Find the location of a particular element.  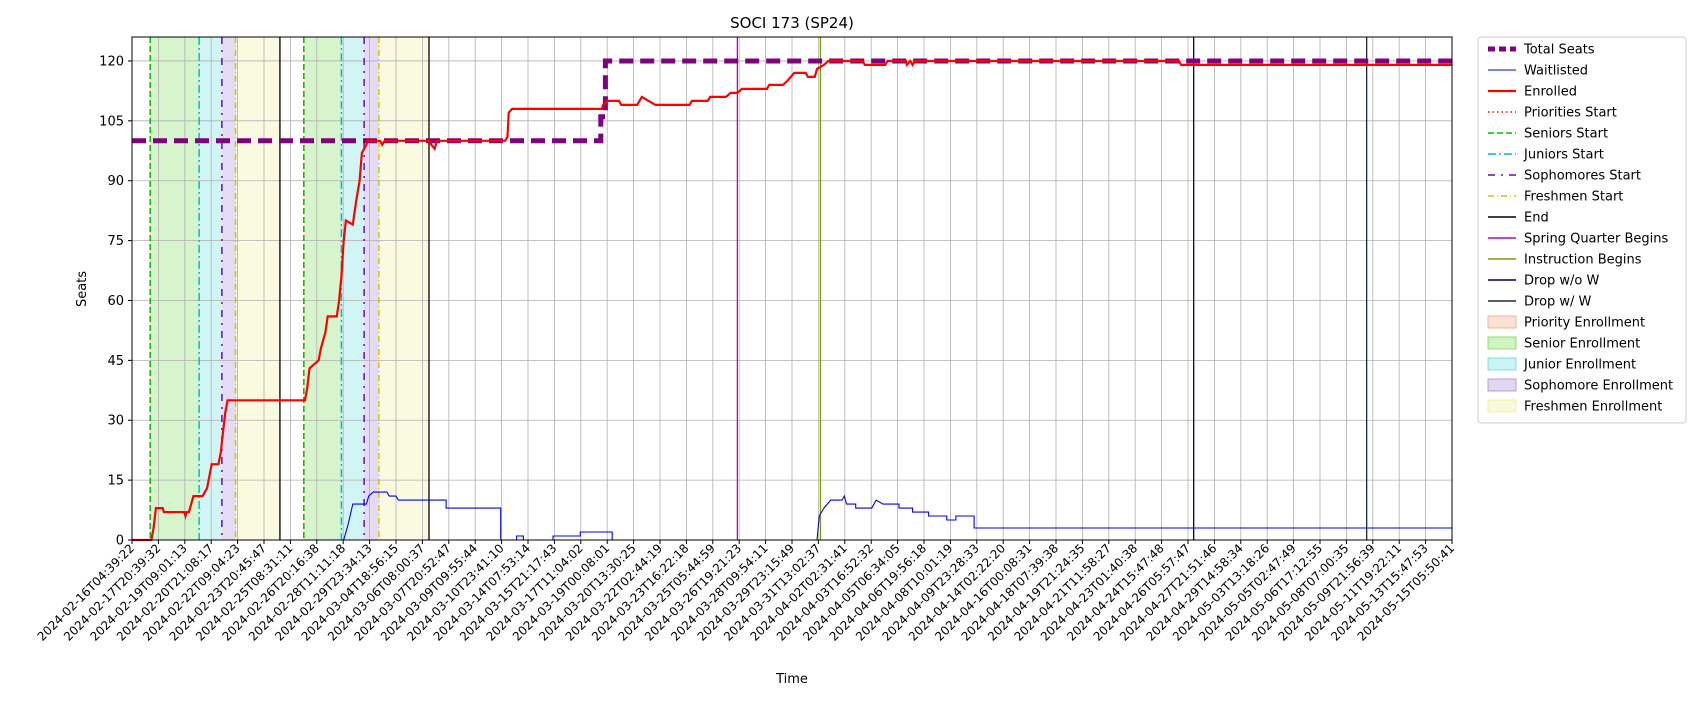

legend-swatch-priority-enrollment is located at coordinates (1502, 322).